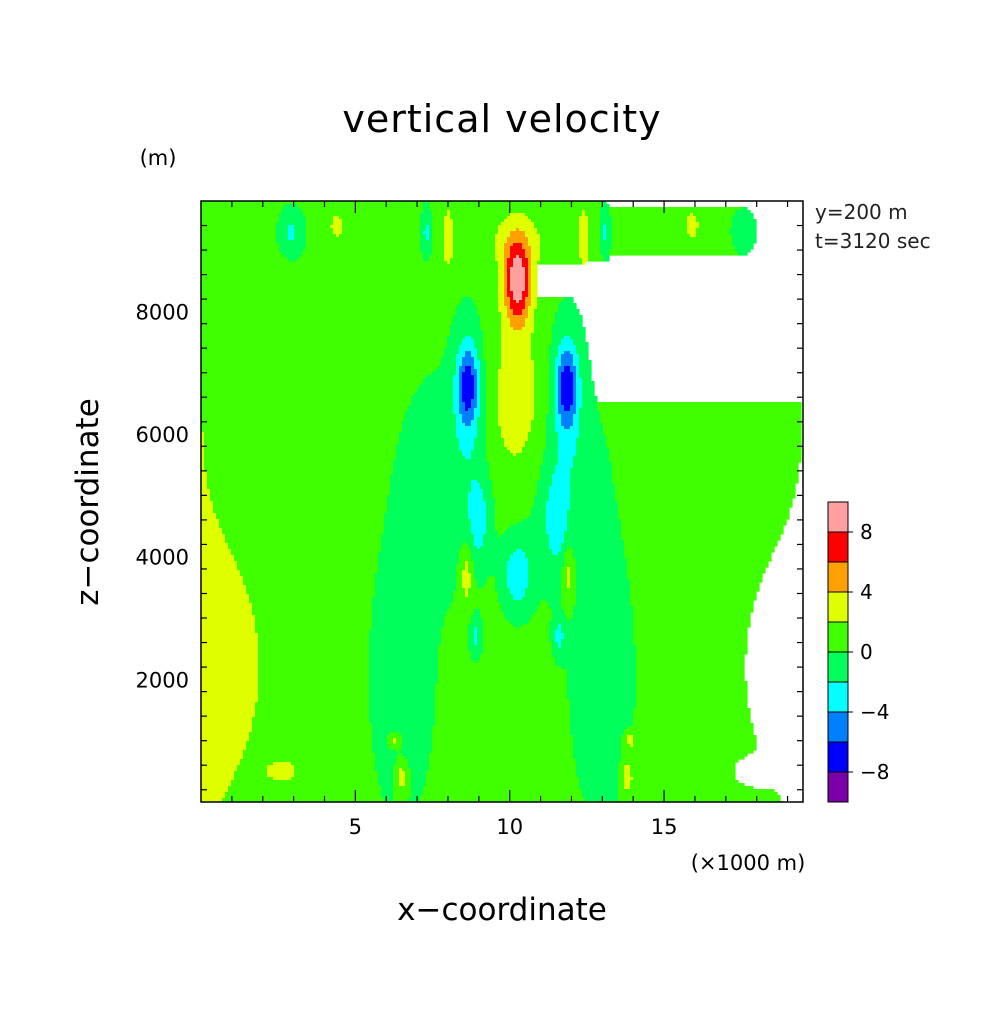 The width and height of the screenshot is (1004, 1009). What do you see at coordinates (502, 910) in the screenshot?
I see `x-axis-label: x−coordinate` at bounding box center [502, 910].